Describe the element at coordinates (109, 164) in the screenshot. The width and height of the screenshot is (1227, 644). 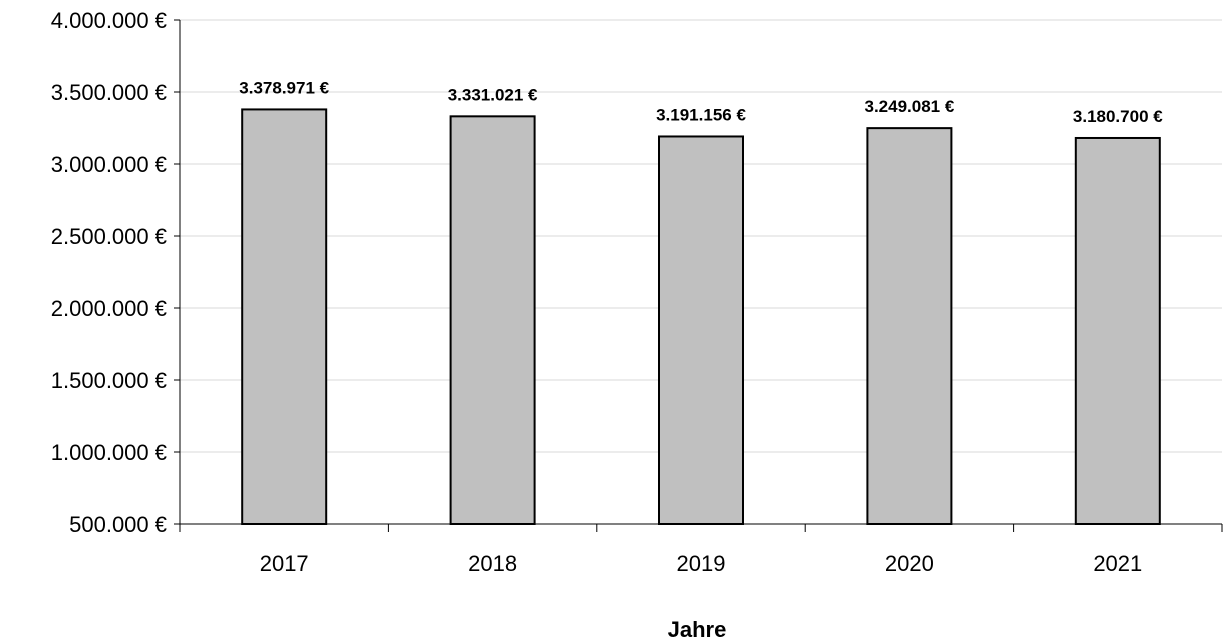
I see `y-tick-label: 3.000.000 €` at that location.